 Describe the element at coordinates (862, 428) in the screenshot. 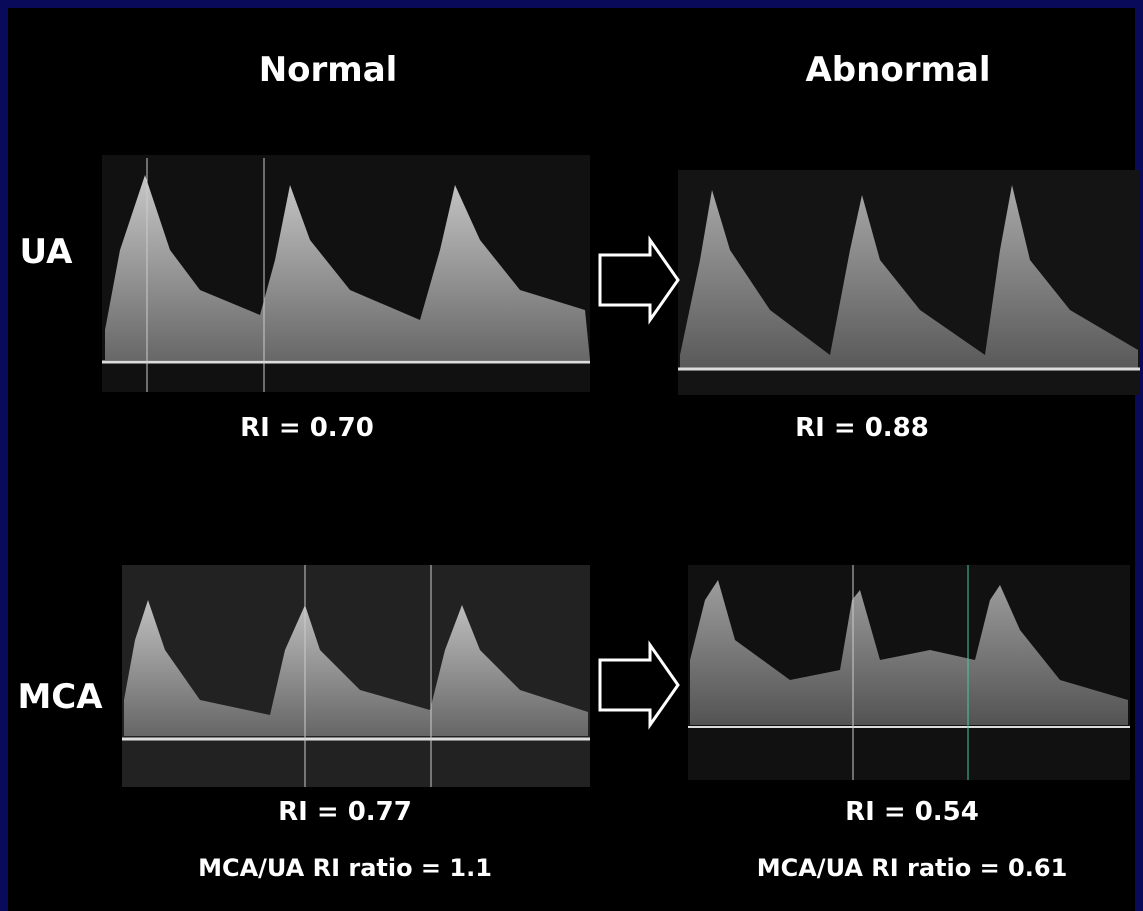

I see `ri-label: RI = 0.88` at that location.